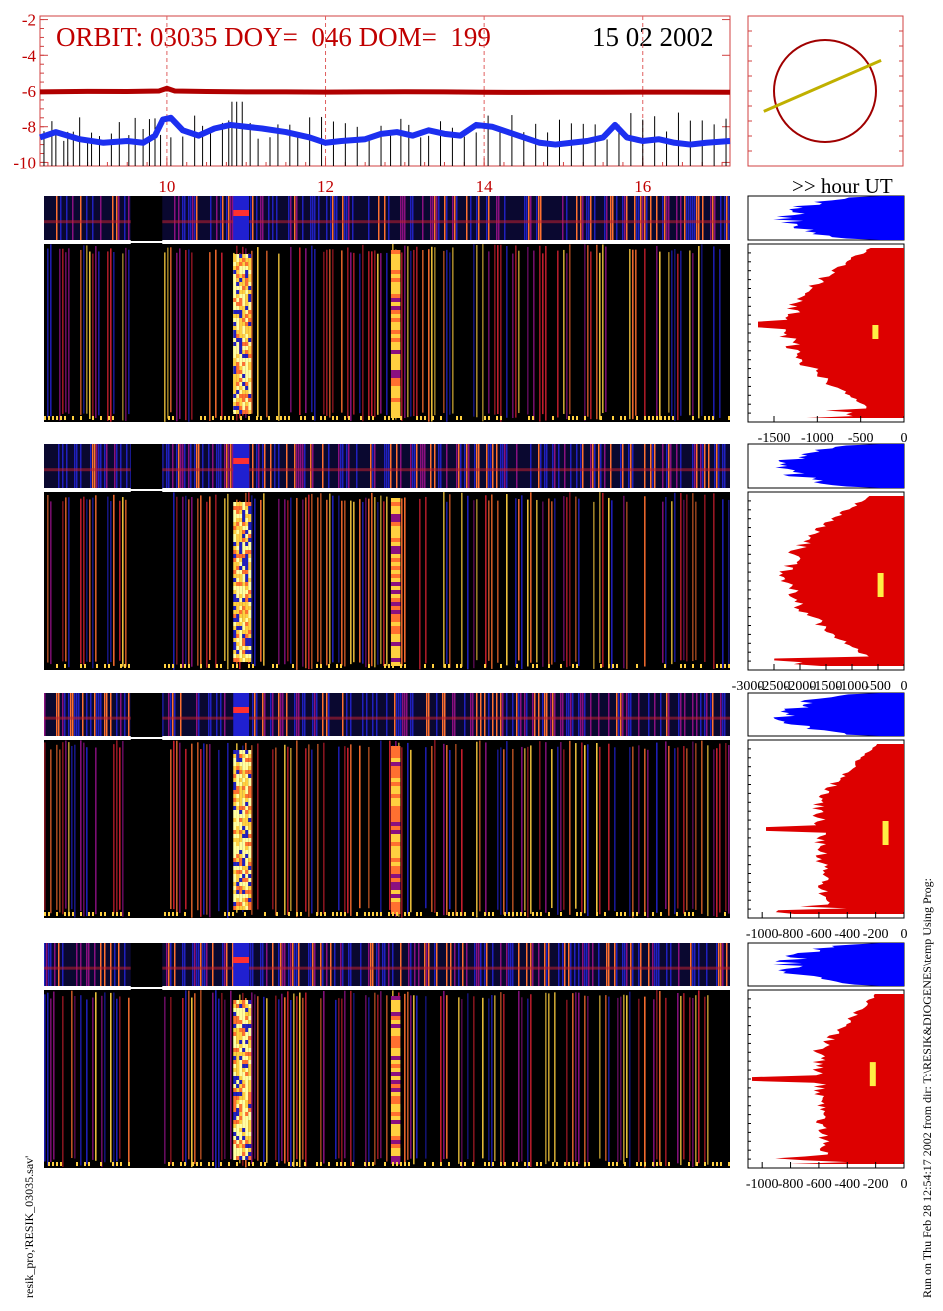 Image resolution: width=943 pixels, height=1311 pixels. I want to click on hist-x-tick-label: -200, so click(876, 934).